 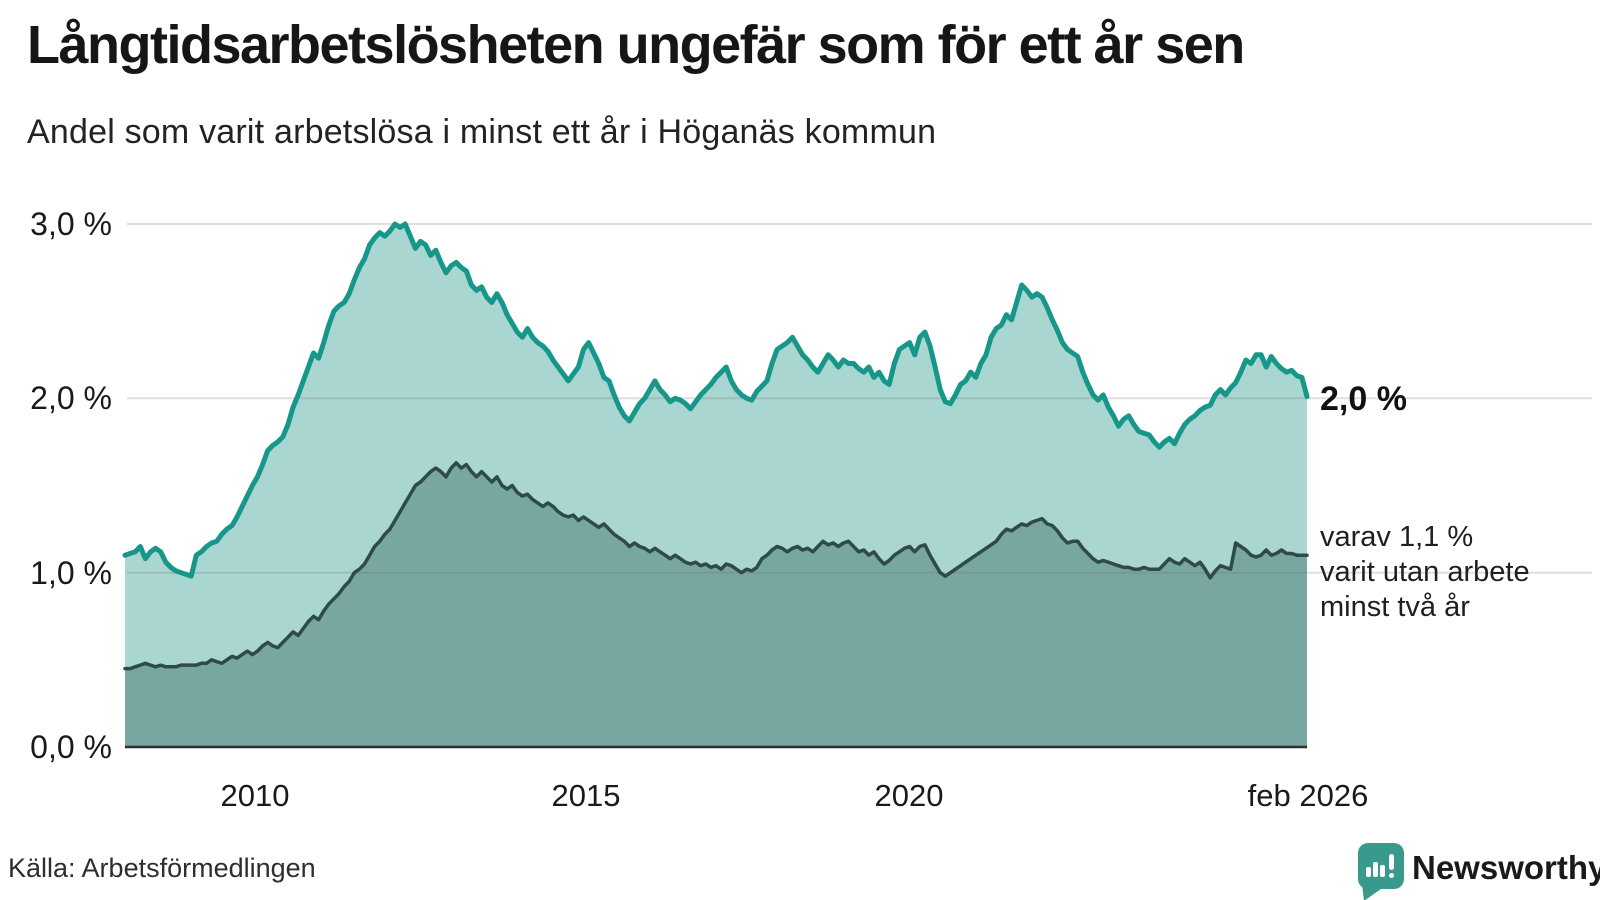 What do you see at coordinates (162, 868) in the screenshot?
I see `source-label: Källa: Arbetsförmedlingen` at bounding box center [162, 868].